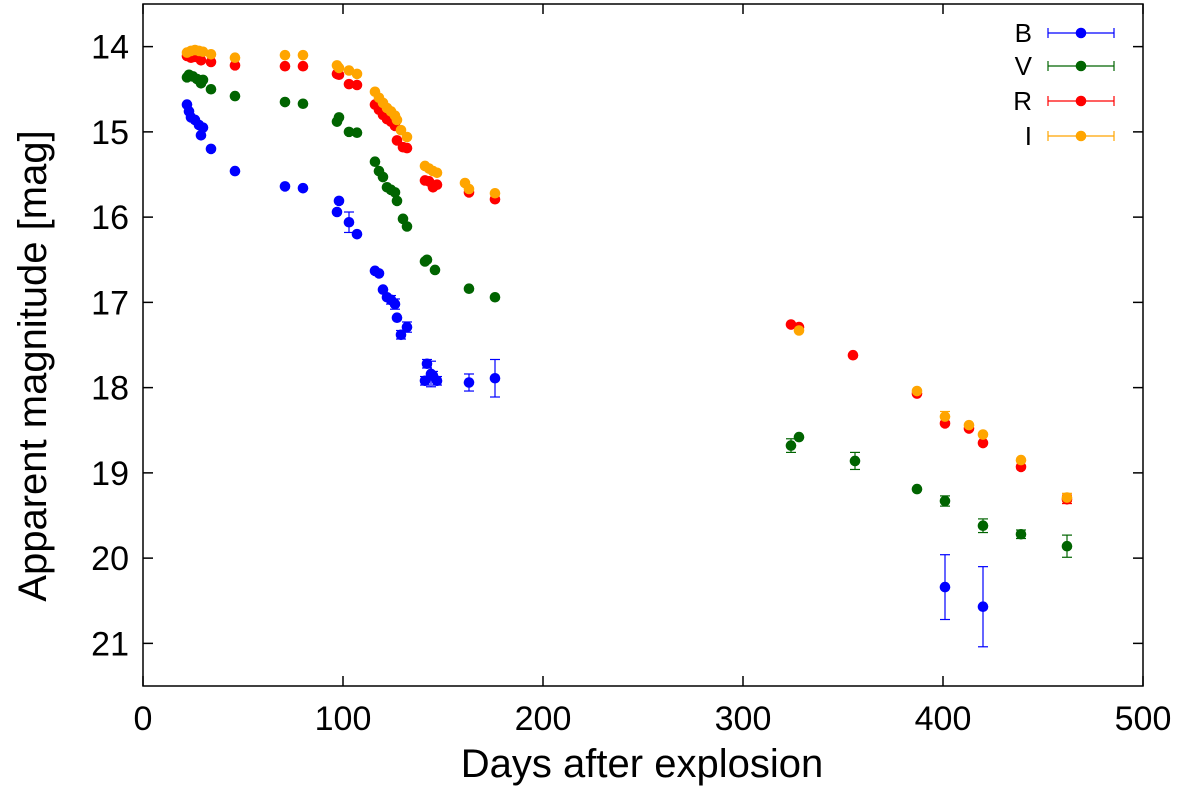 Image resolution: width=1200 pixels, height=793 pixels. Describe the element at coordinates (110, 474) in the screenshot. I see `y-tick-label: 19` at that location.